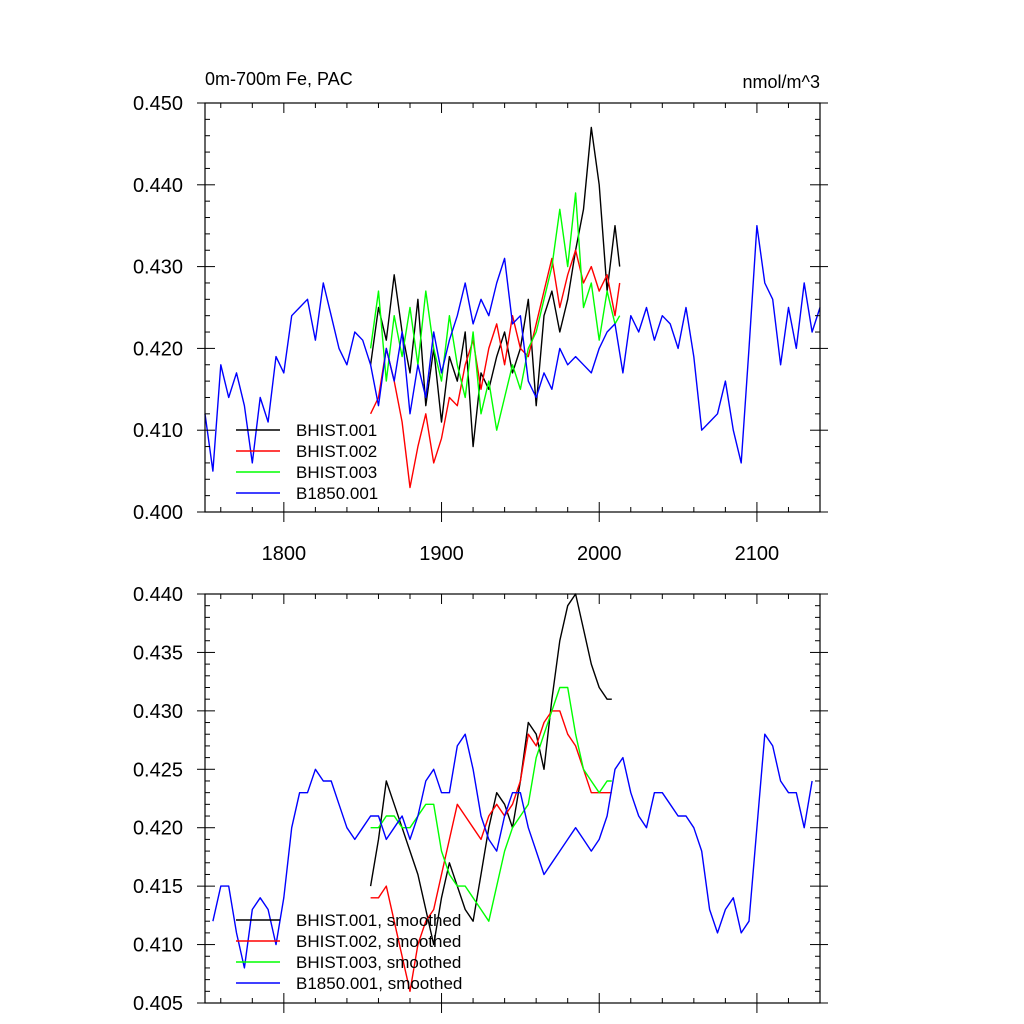  What do you see at coordinates (336, 430) in the screenshot?
I see `legend-label-1: BHIST.001` at bounding box center [336, 430].